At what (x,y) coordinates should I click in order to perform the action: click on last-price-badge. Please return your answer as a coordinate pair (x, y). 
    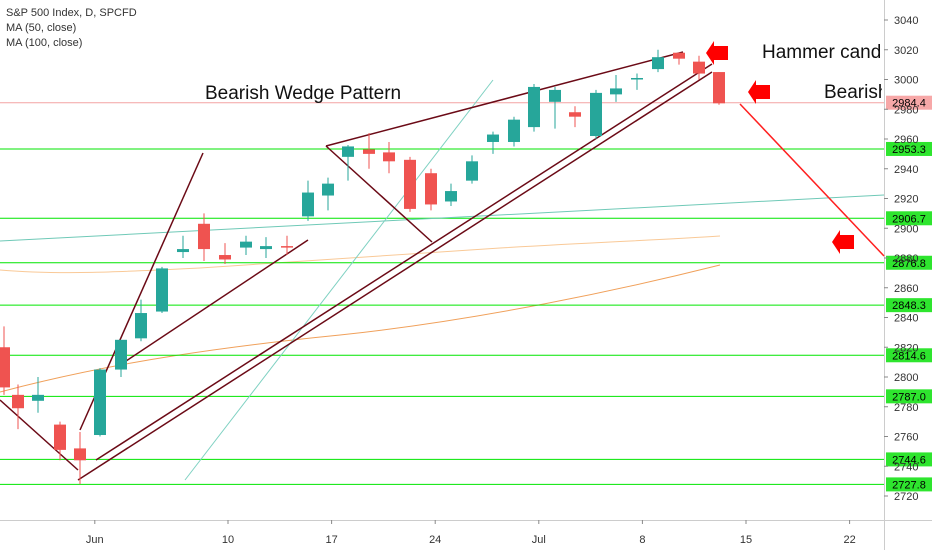
    Looking at the image, I should click on (909, 102).